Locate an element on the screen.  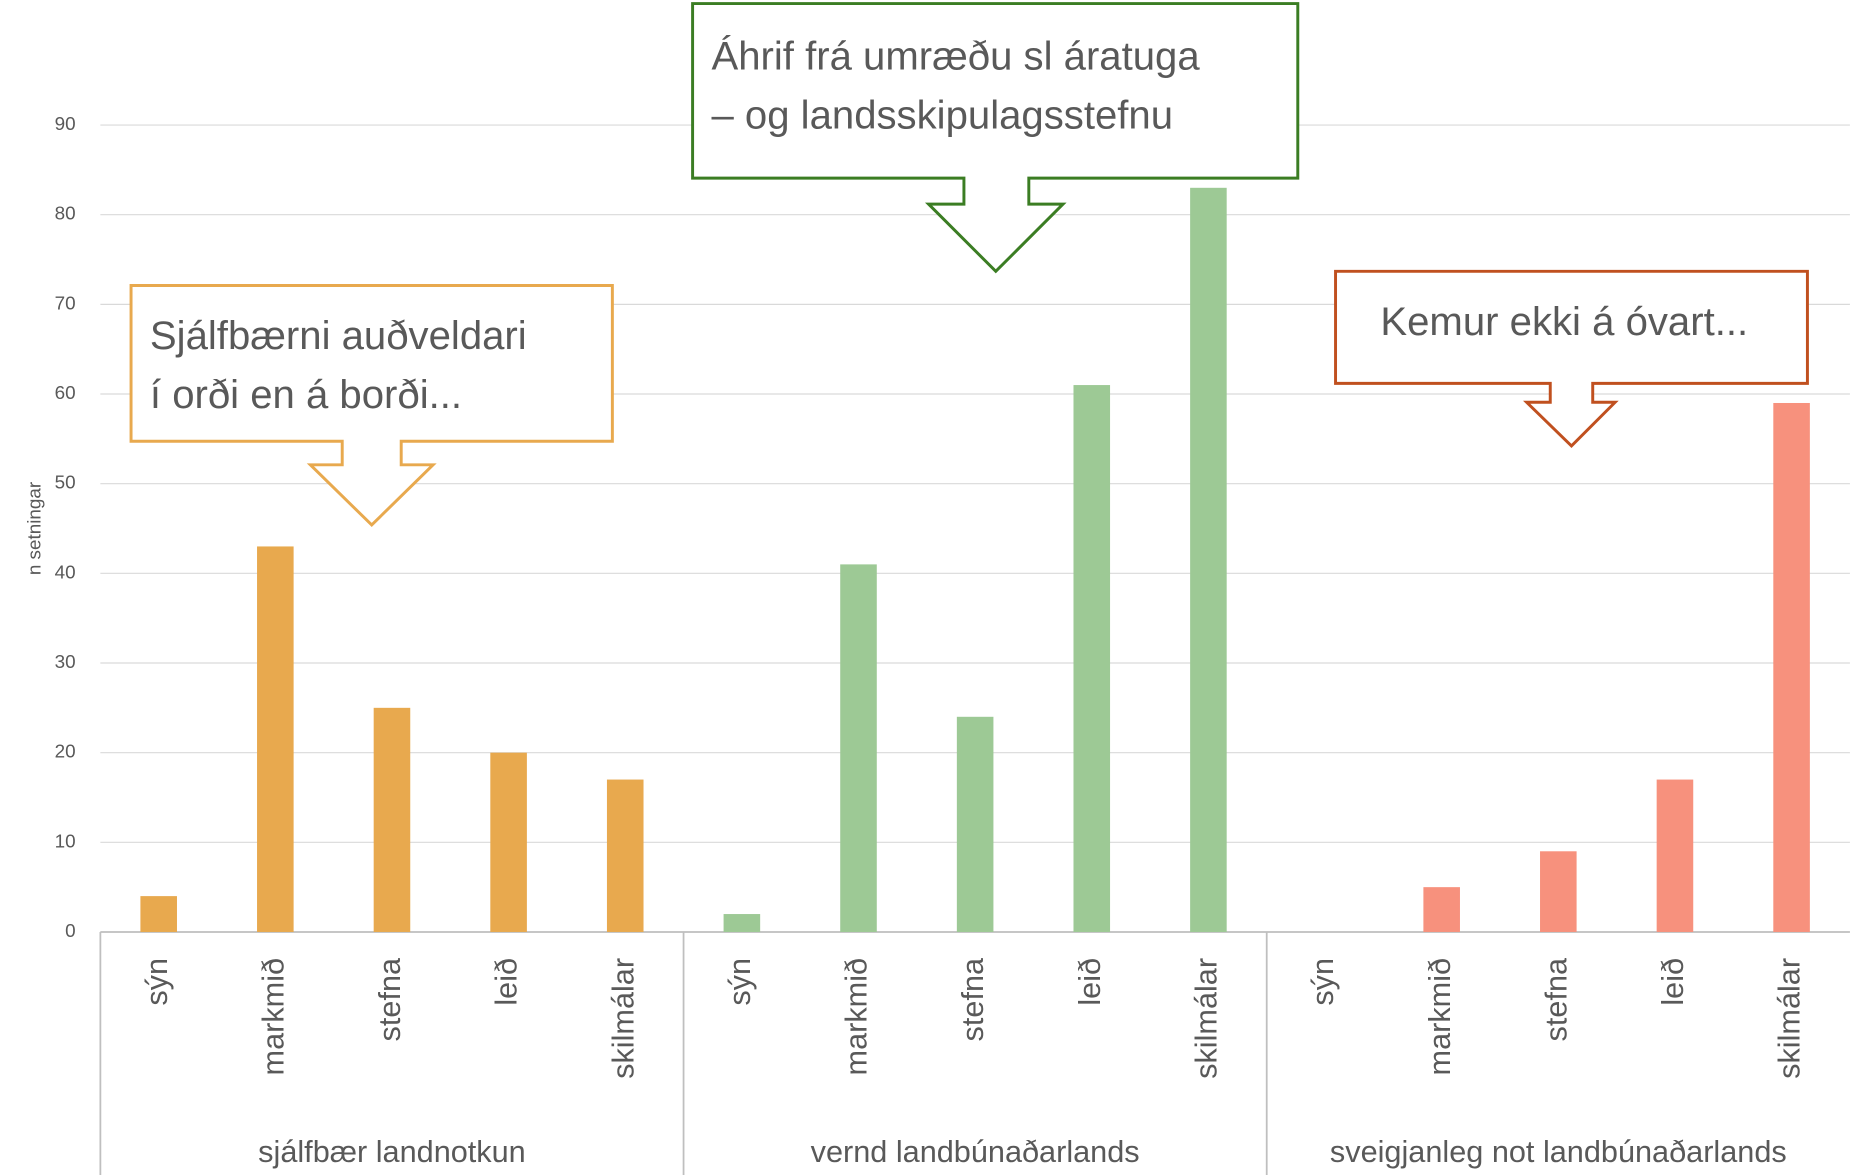
annotation-text: Áhrif frá umræðu sl áratuga is located at coordinates (955, 56).